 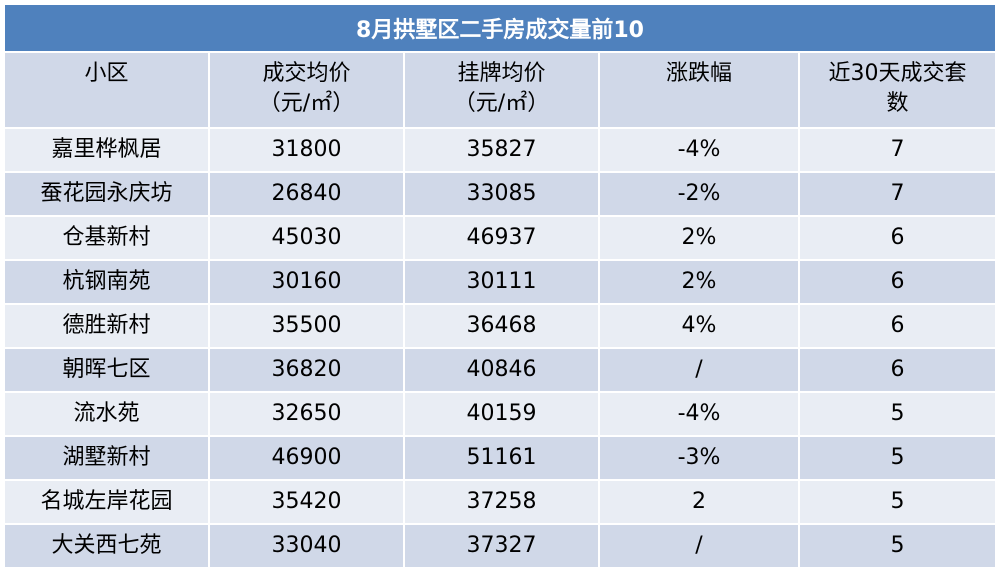 What do you see at coordinates (307, 239) in the screenshot?
I see `table-cell: 45030` at bounding box center [307, 239].